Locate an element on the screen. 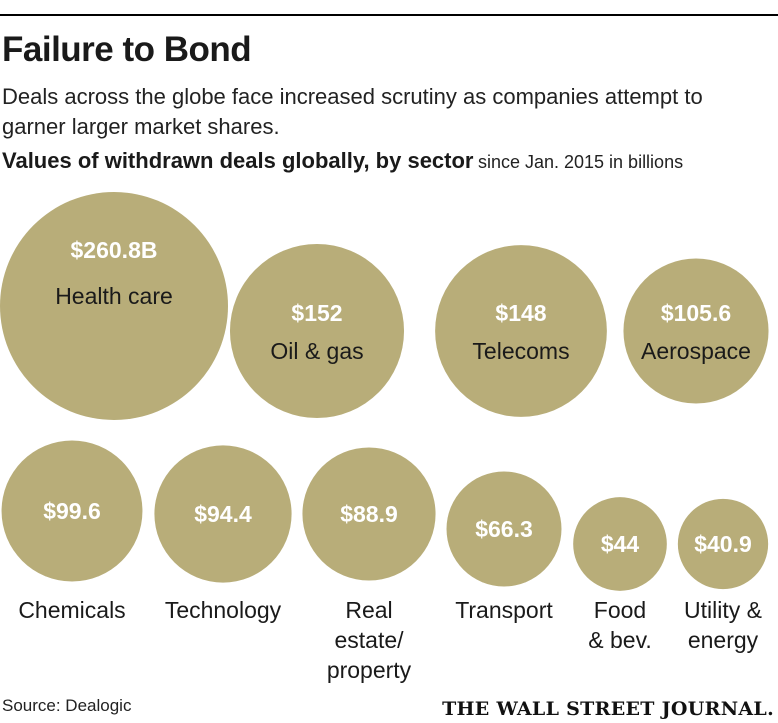  bubble-value-label: $152 is located at coordinates (316, 313).